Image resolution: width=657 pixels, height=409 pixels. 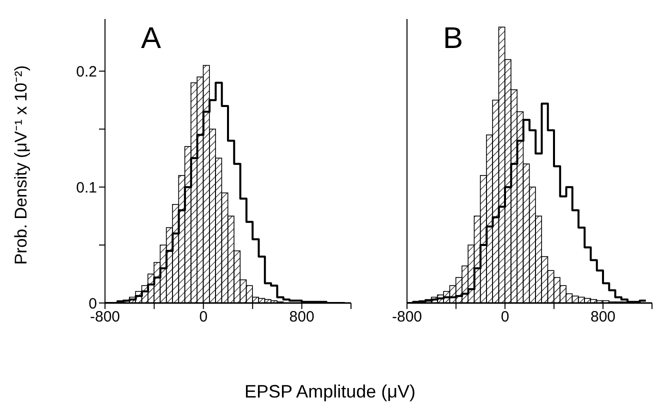 I want to click on x-axis-title: EPSP Amplitude (μV), so click(x=330, y=392).